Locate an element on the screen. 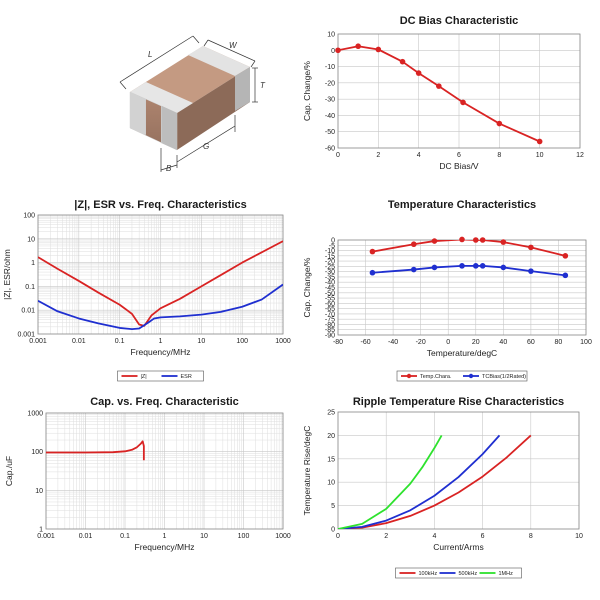 This screenshot has width=600, height=600. series-line-cap is located at coordinates (95, 450).